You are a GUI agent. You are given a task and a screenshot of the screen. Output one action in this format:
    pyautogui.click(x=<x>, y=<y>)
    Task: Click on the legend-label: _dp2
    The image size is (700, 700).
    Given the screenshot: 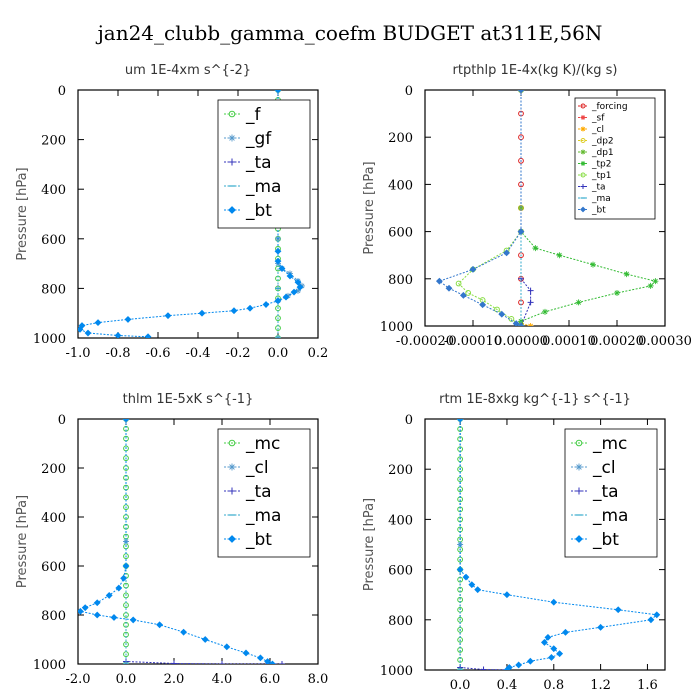 What is the action you would take?
    pyautogui.click(x=602, y=142)
    